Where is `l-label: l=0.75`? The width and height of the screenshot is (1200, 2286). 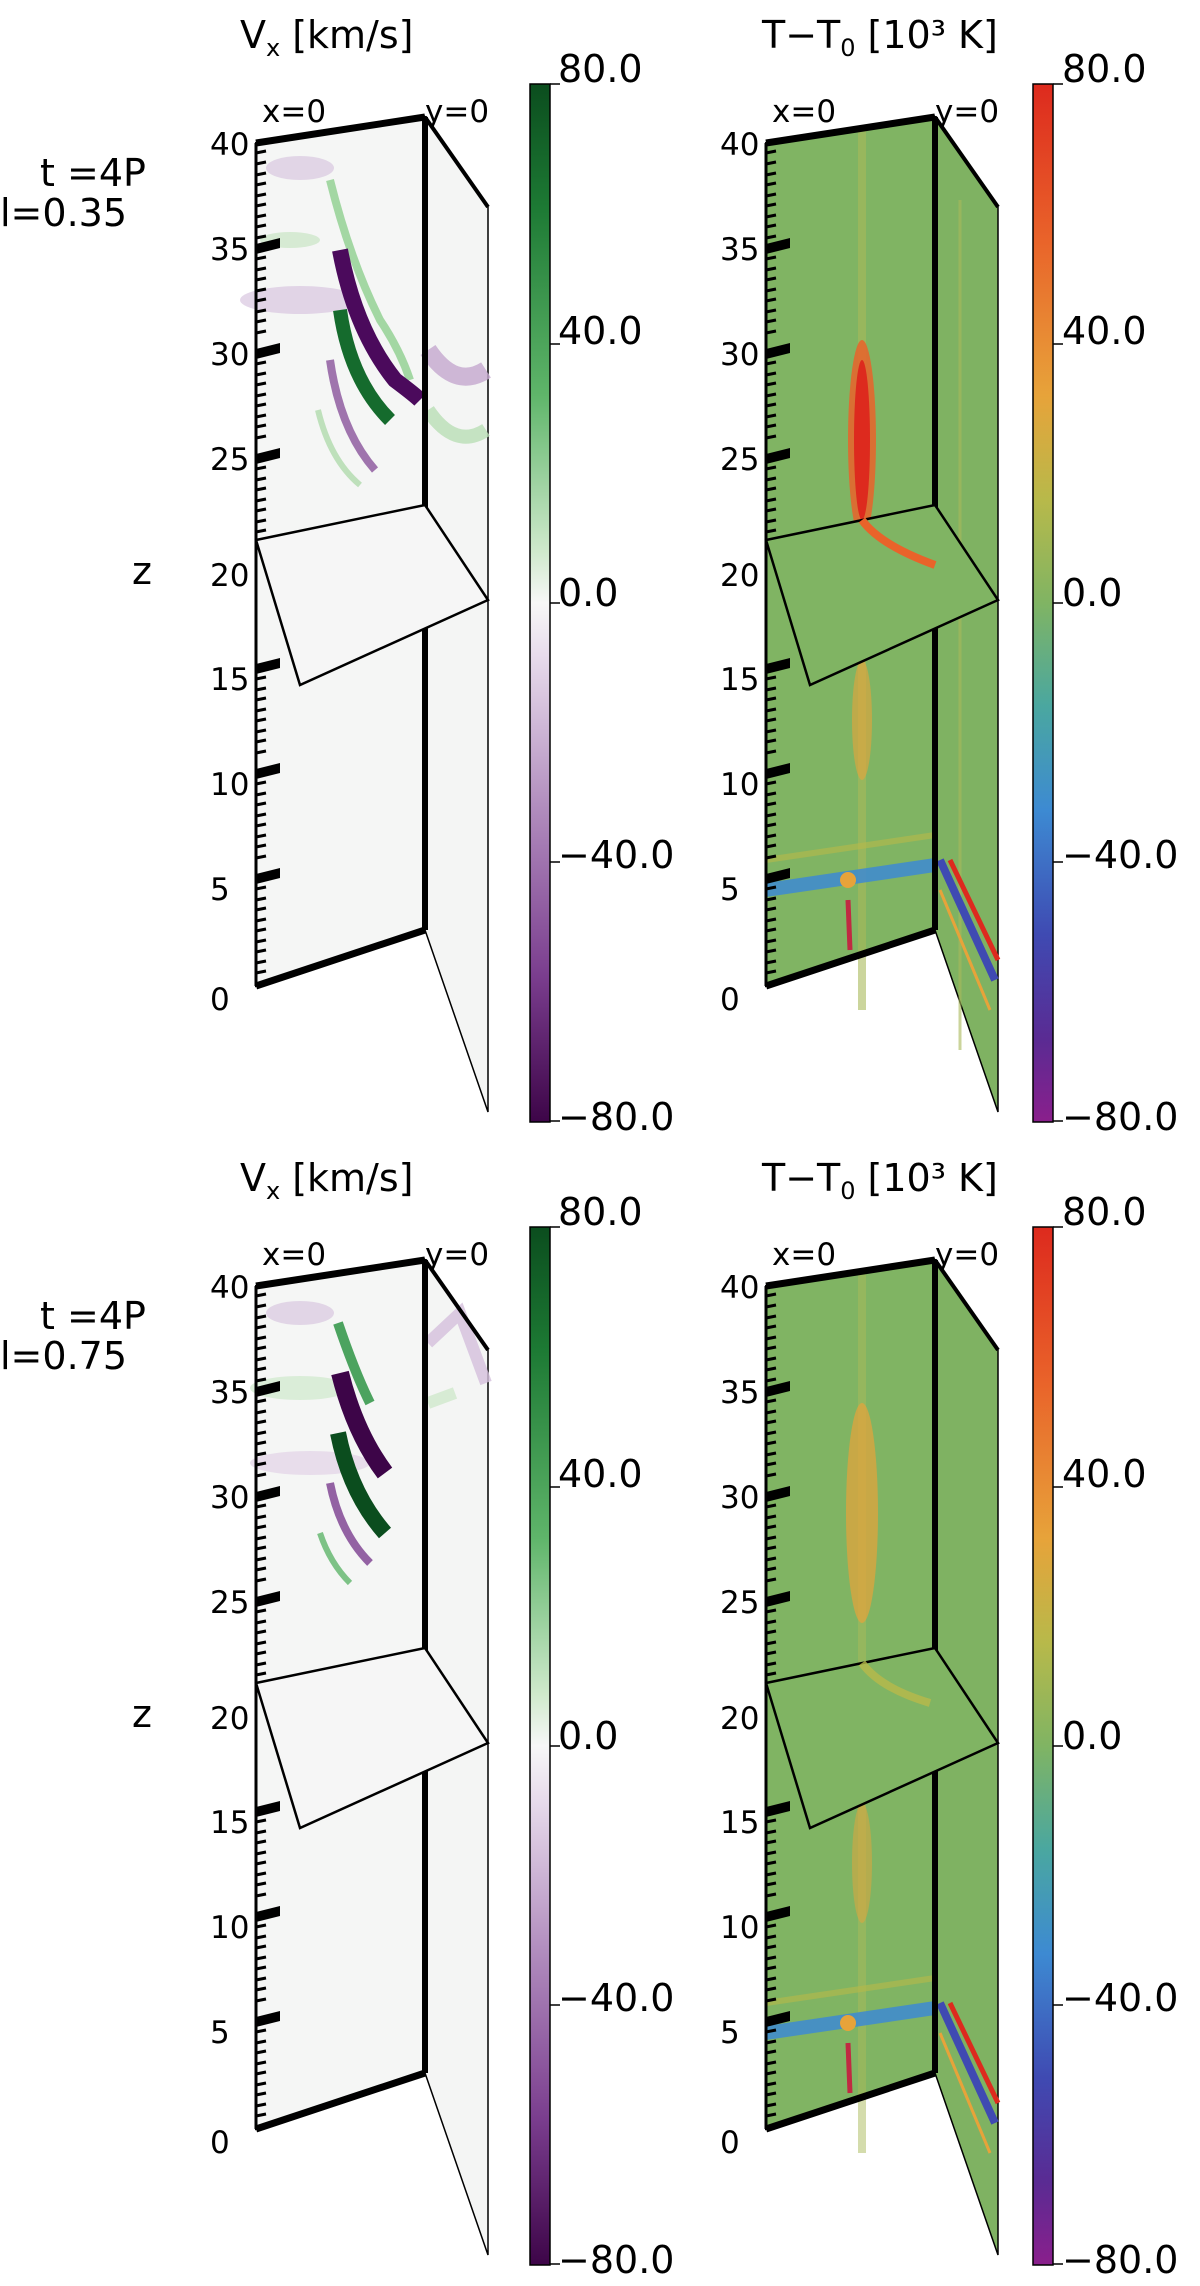 l-label: l=0.75 is located at coordinates (63, 1356).